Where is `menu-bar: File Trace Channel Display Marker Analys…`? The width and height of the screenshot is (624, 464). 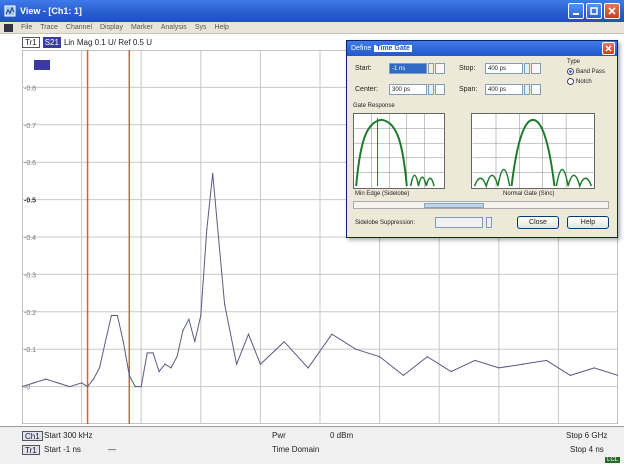
menu-bar: File Trace Channel Display Marker Analys… is located at coordinates (312, 28).